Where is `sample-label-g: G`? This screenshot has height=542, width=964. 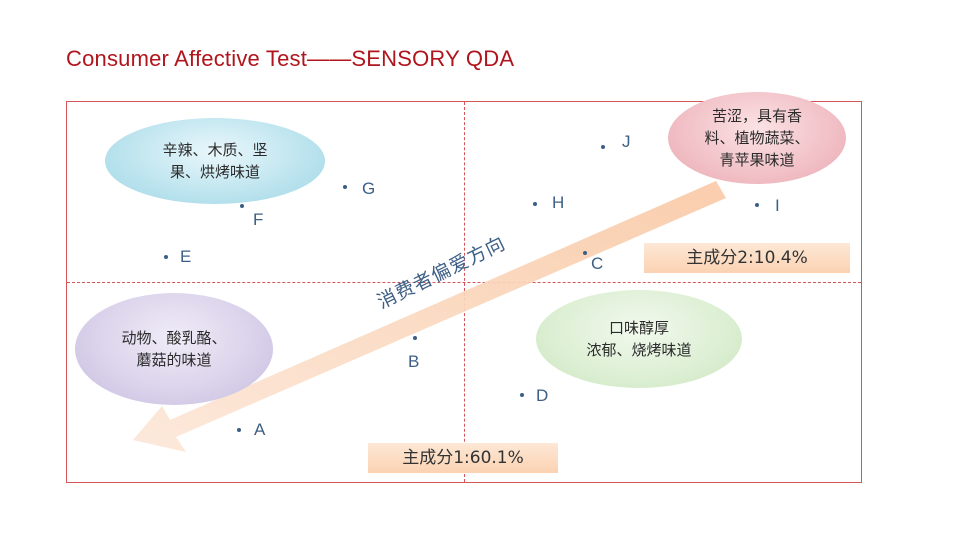 sample-label-g: G is located at coordinates (369, 188).